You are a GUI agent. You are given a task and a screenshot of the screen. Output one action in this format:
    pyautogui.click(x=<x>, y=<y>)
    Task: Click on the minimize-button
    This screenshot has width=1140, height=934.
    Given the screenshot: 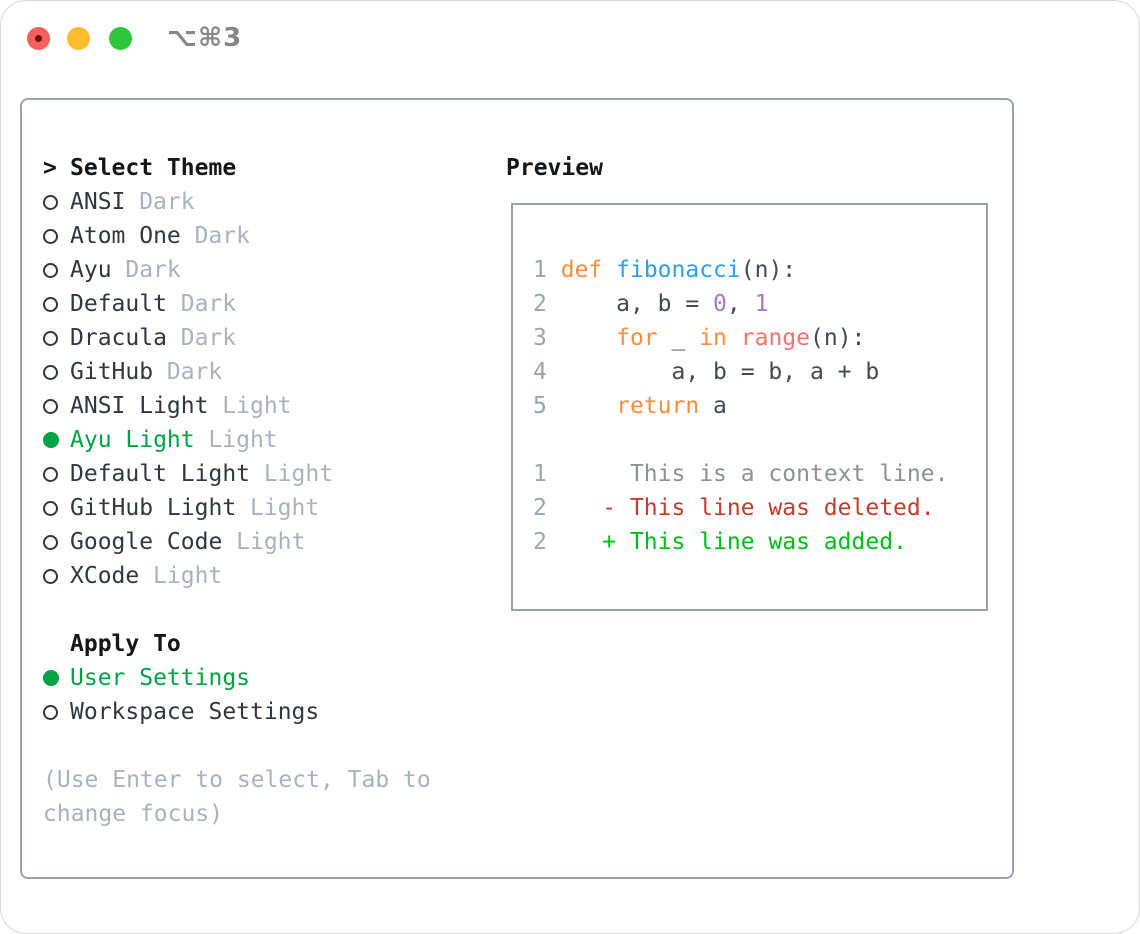 What is the action you would take?
    pyautogui.click(x=78, y=38)
    